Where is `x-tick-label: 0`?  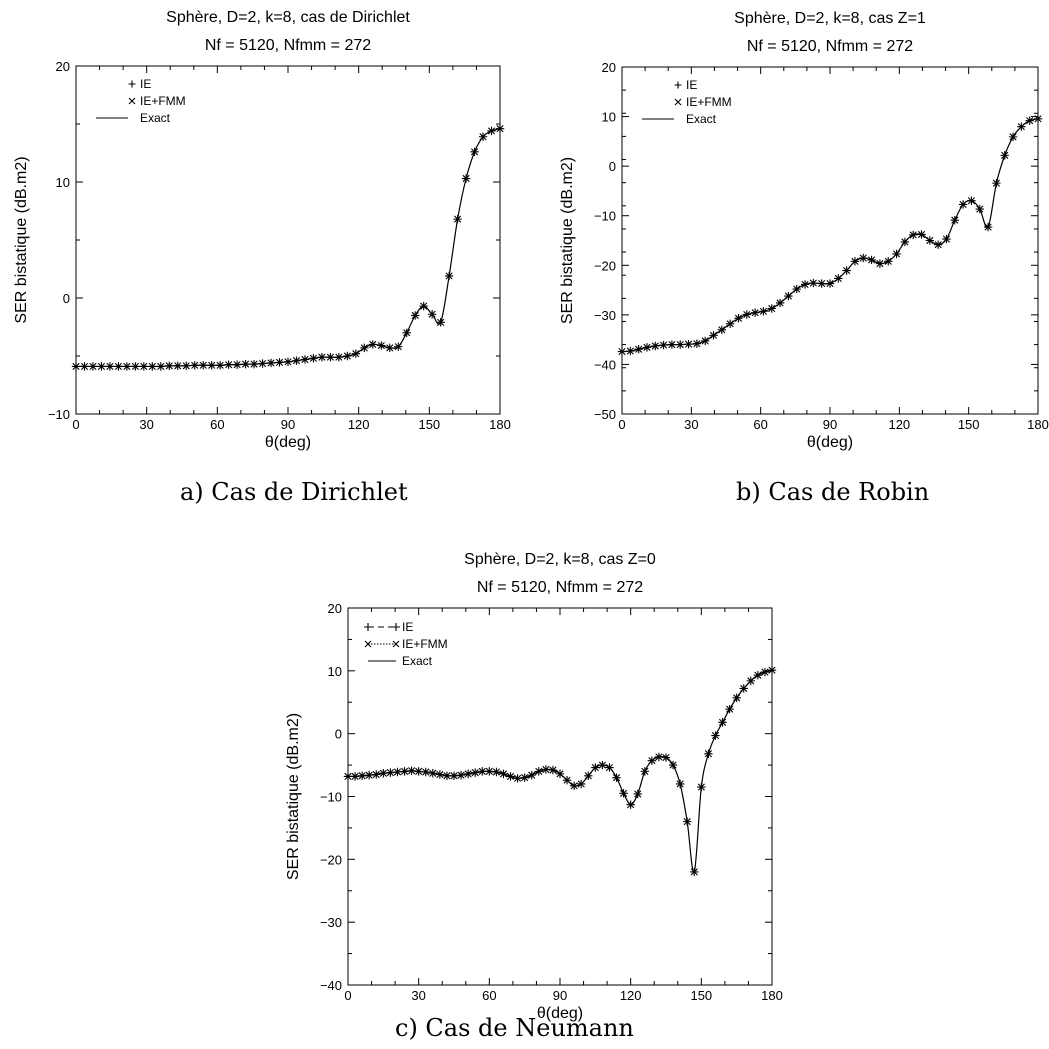
x-tick-label: 0 is located at coordinates (347, 995).